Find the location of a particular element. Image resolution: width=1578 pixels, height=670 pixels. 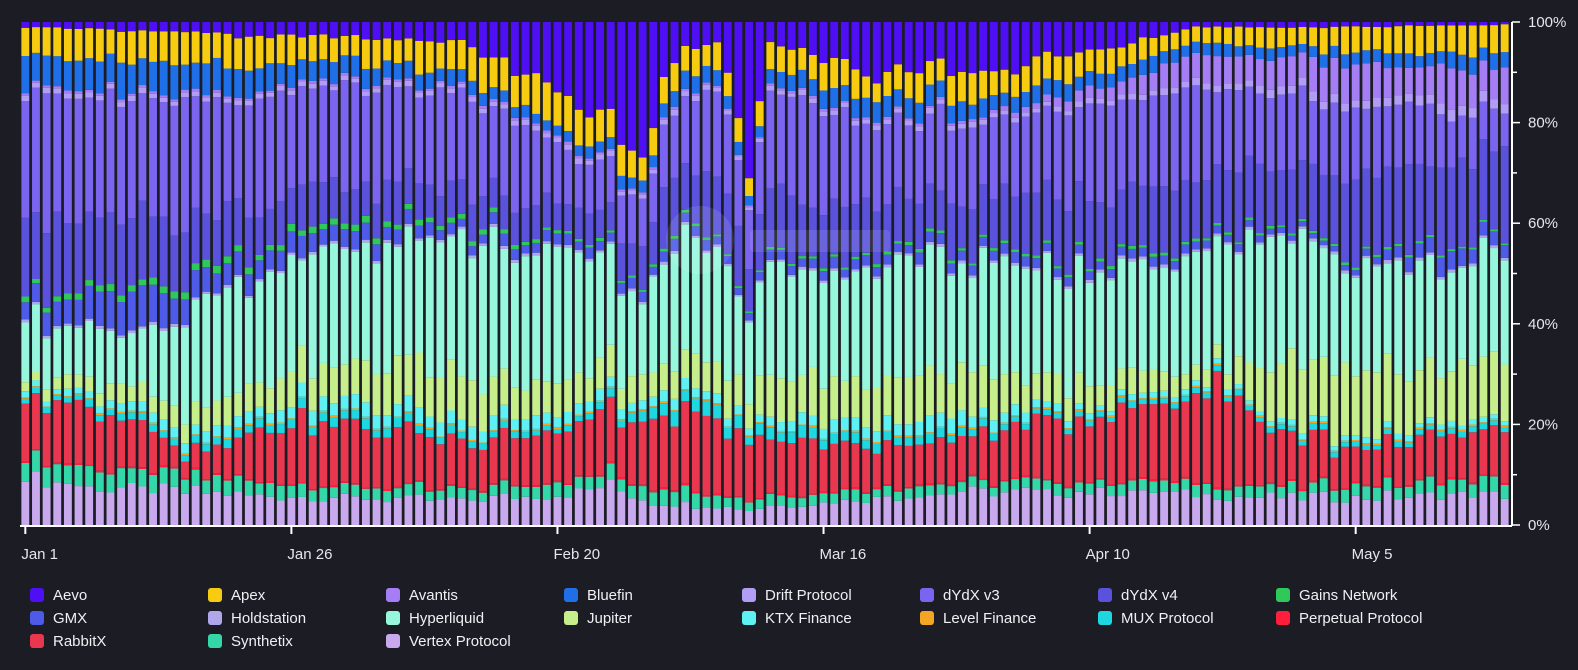

legend-item-drift-protocol: Drift Protocol is located at coordinates (831, 595).